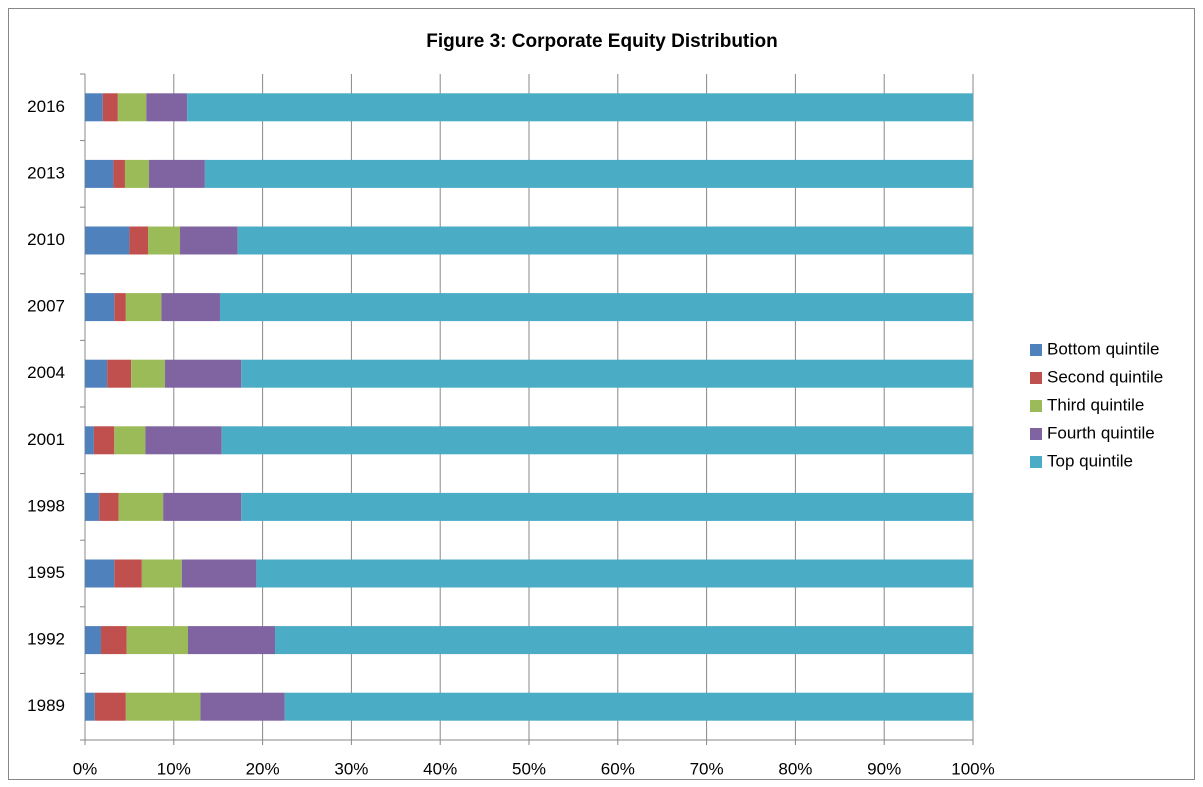 Image resolution: width=1203 pixels, height=787 pixels. I want to click on legend-label: Bottom quintile, so click(1103, 348).